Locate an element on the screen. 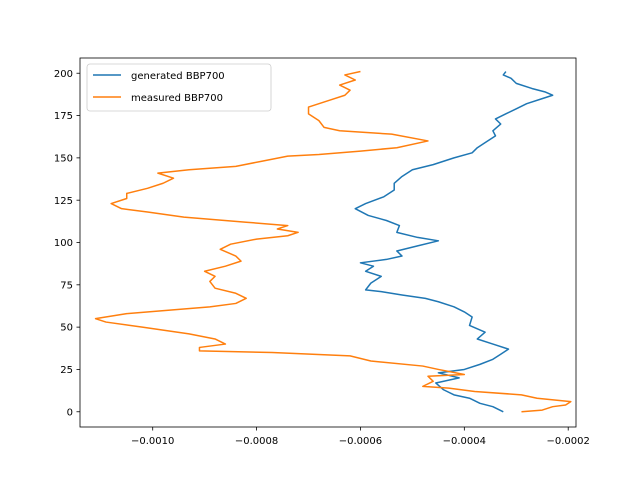 Image resolution: width=640 pixels, height=480 pixels. legend-label-generated: generated BBP700 is located at coordinates (178, 76).